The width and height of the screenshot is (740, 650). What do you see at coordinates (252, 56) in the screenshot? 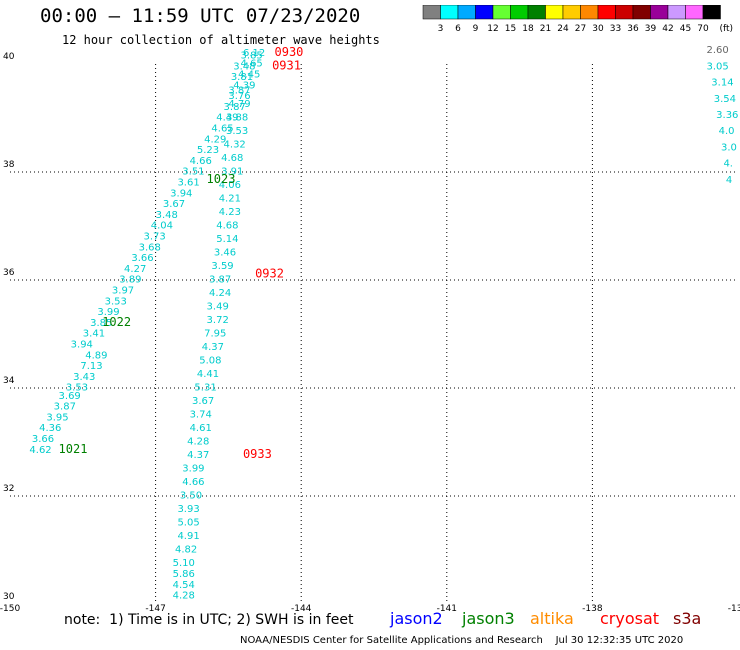
I see `swh-value-middle-track: 3.85` at bounding box center [252, 56].